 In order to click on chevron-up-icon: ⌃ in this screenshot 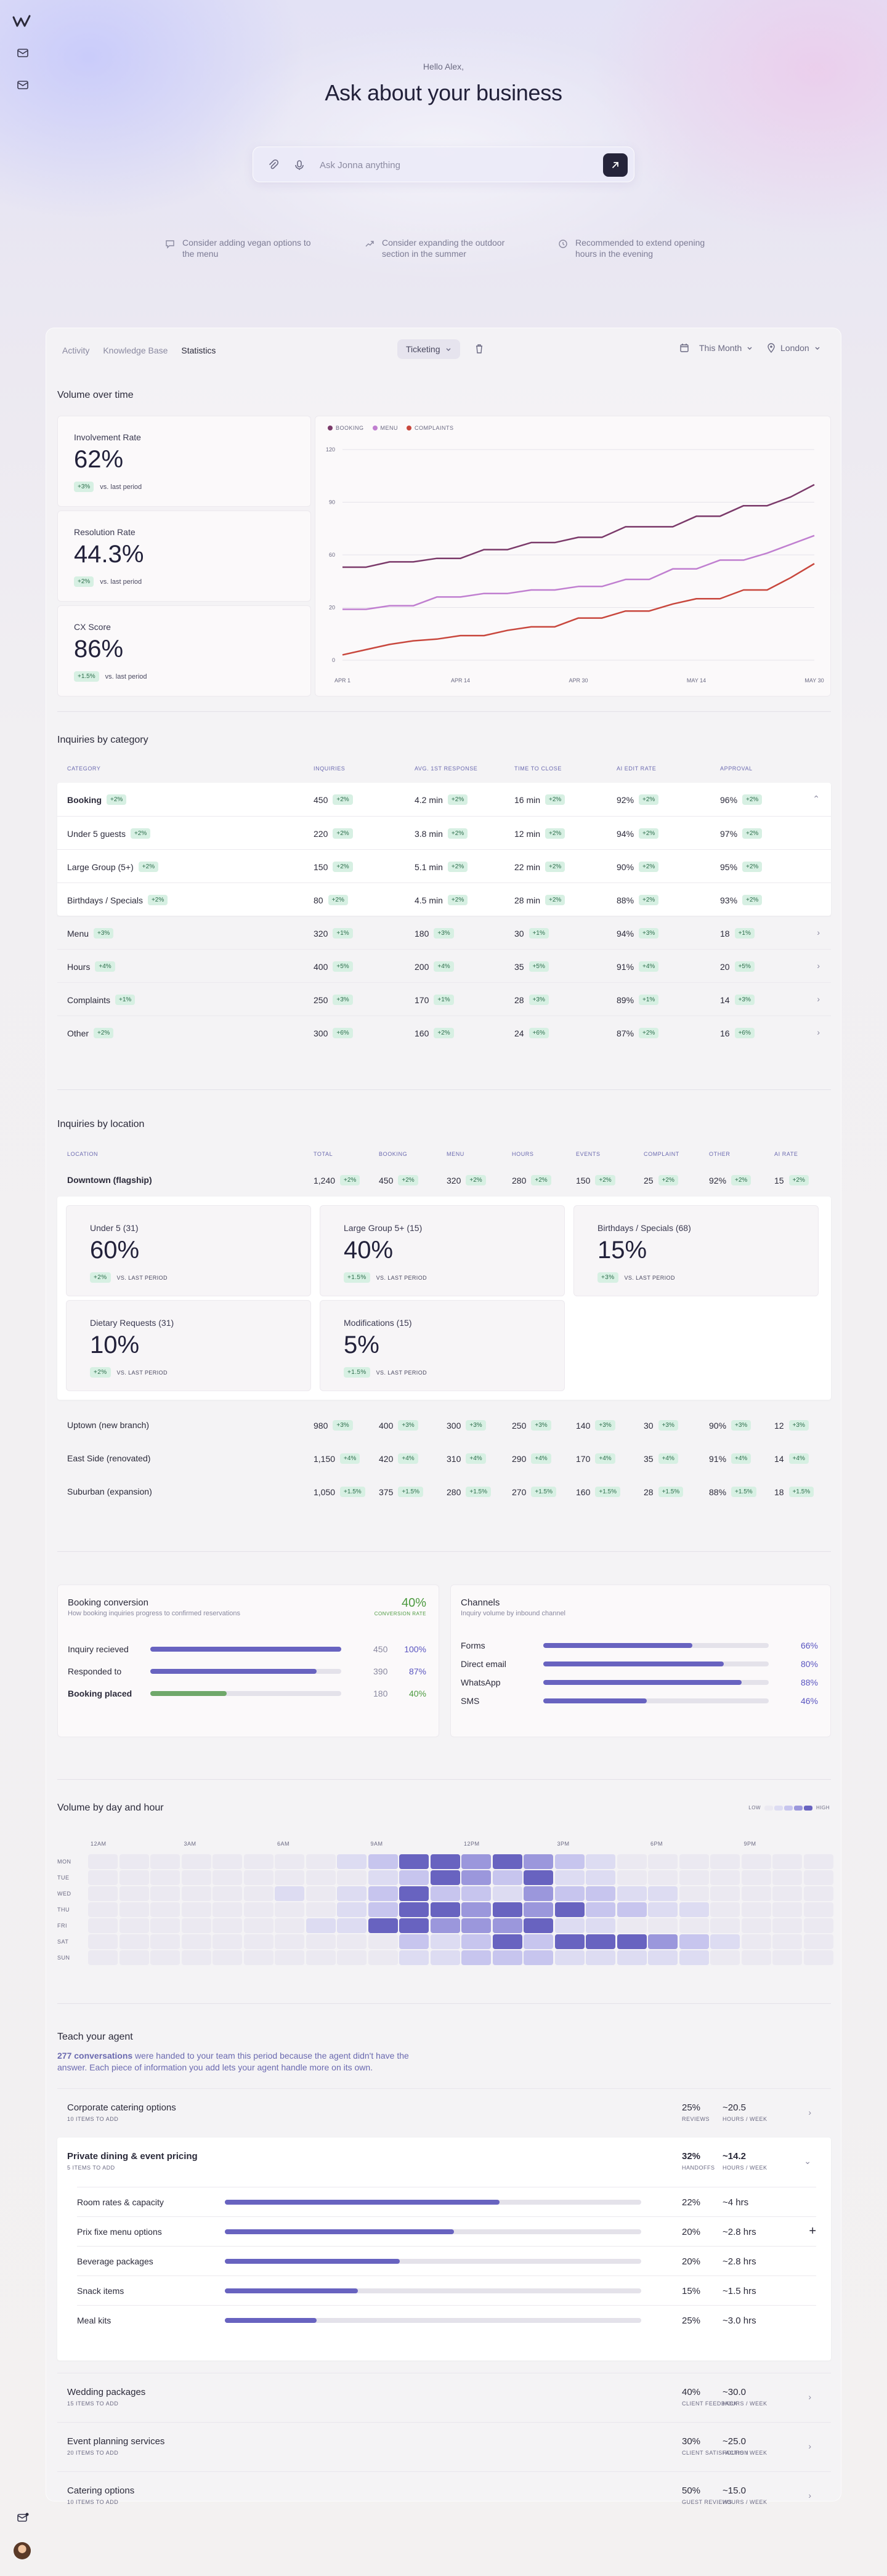, I will do `click(816, 799)`.